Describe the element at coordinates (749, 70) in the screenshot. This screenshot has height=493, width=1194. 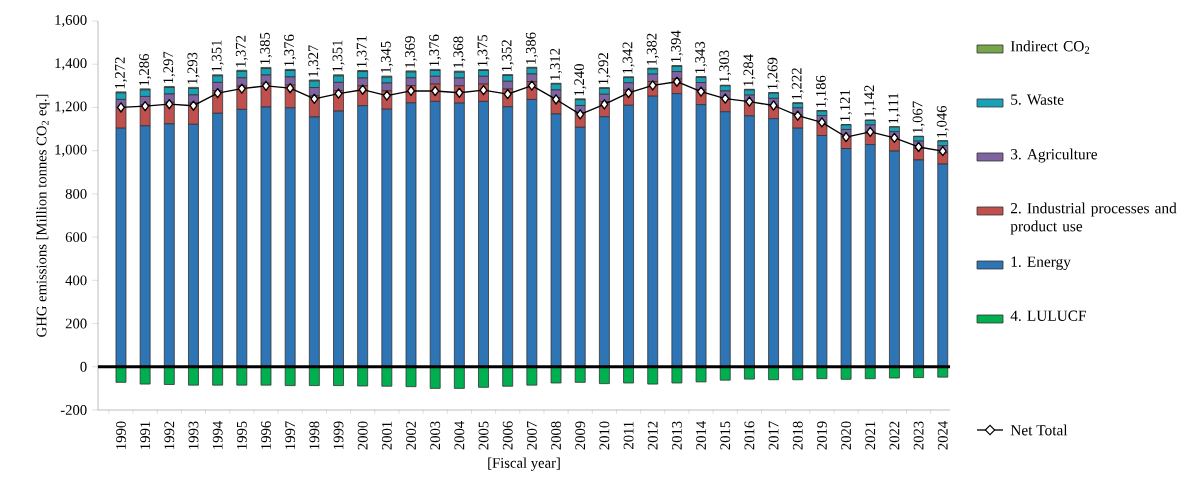
I see `annotation: 1,284` at that location.